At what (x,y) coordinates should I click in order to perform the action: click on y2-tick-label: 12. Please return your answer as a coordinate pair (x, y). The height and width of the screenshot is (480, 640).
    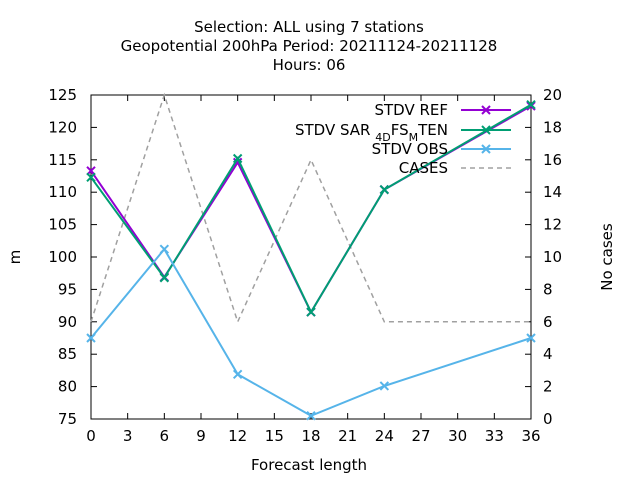
    Looking at the image, I should click on (552, 225).